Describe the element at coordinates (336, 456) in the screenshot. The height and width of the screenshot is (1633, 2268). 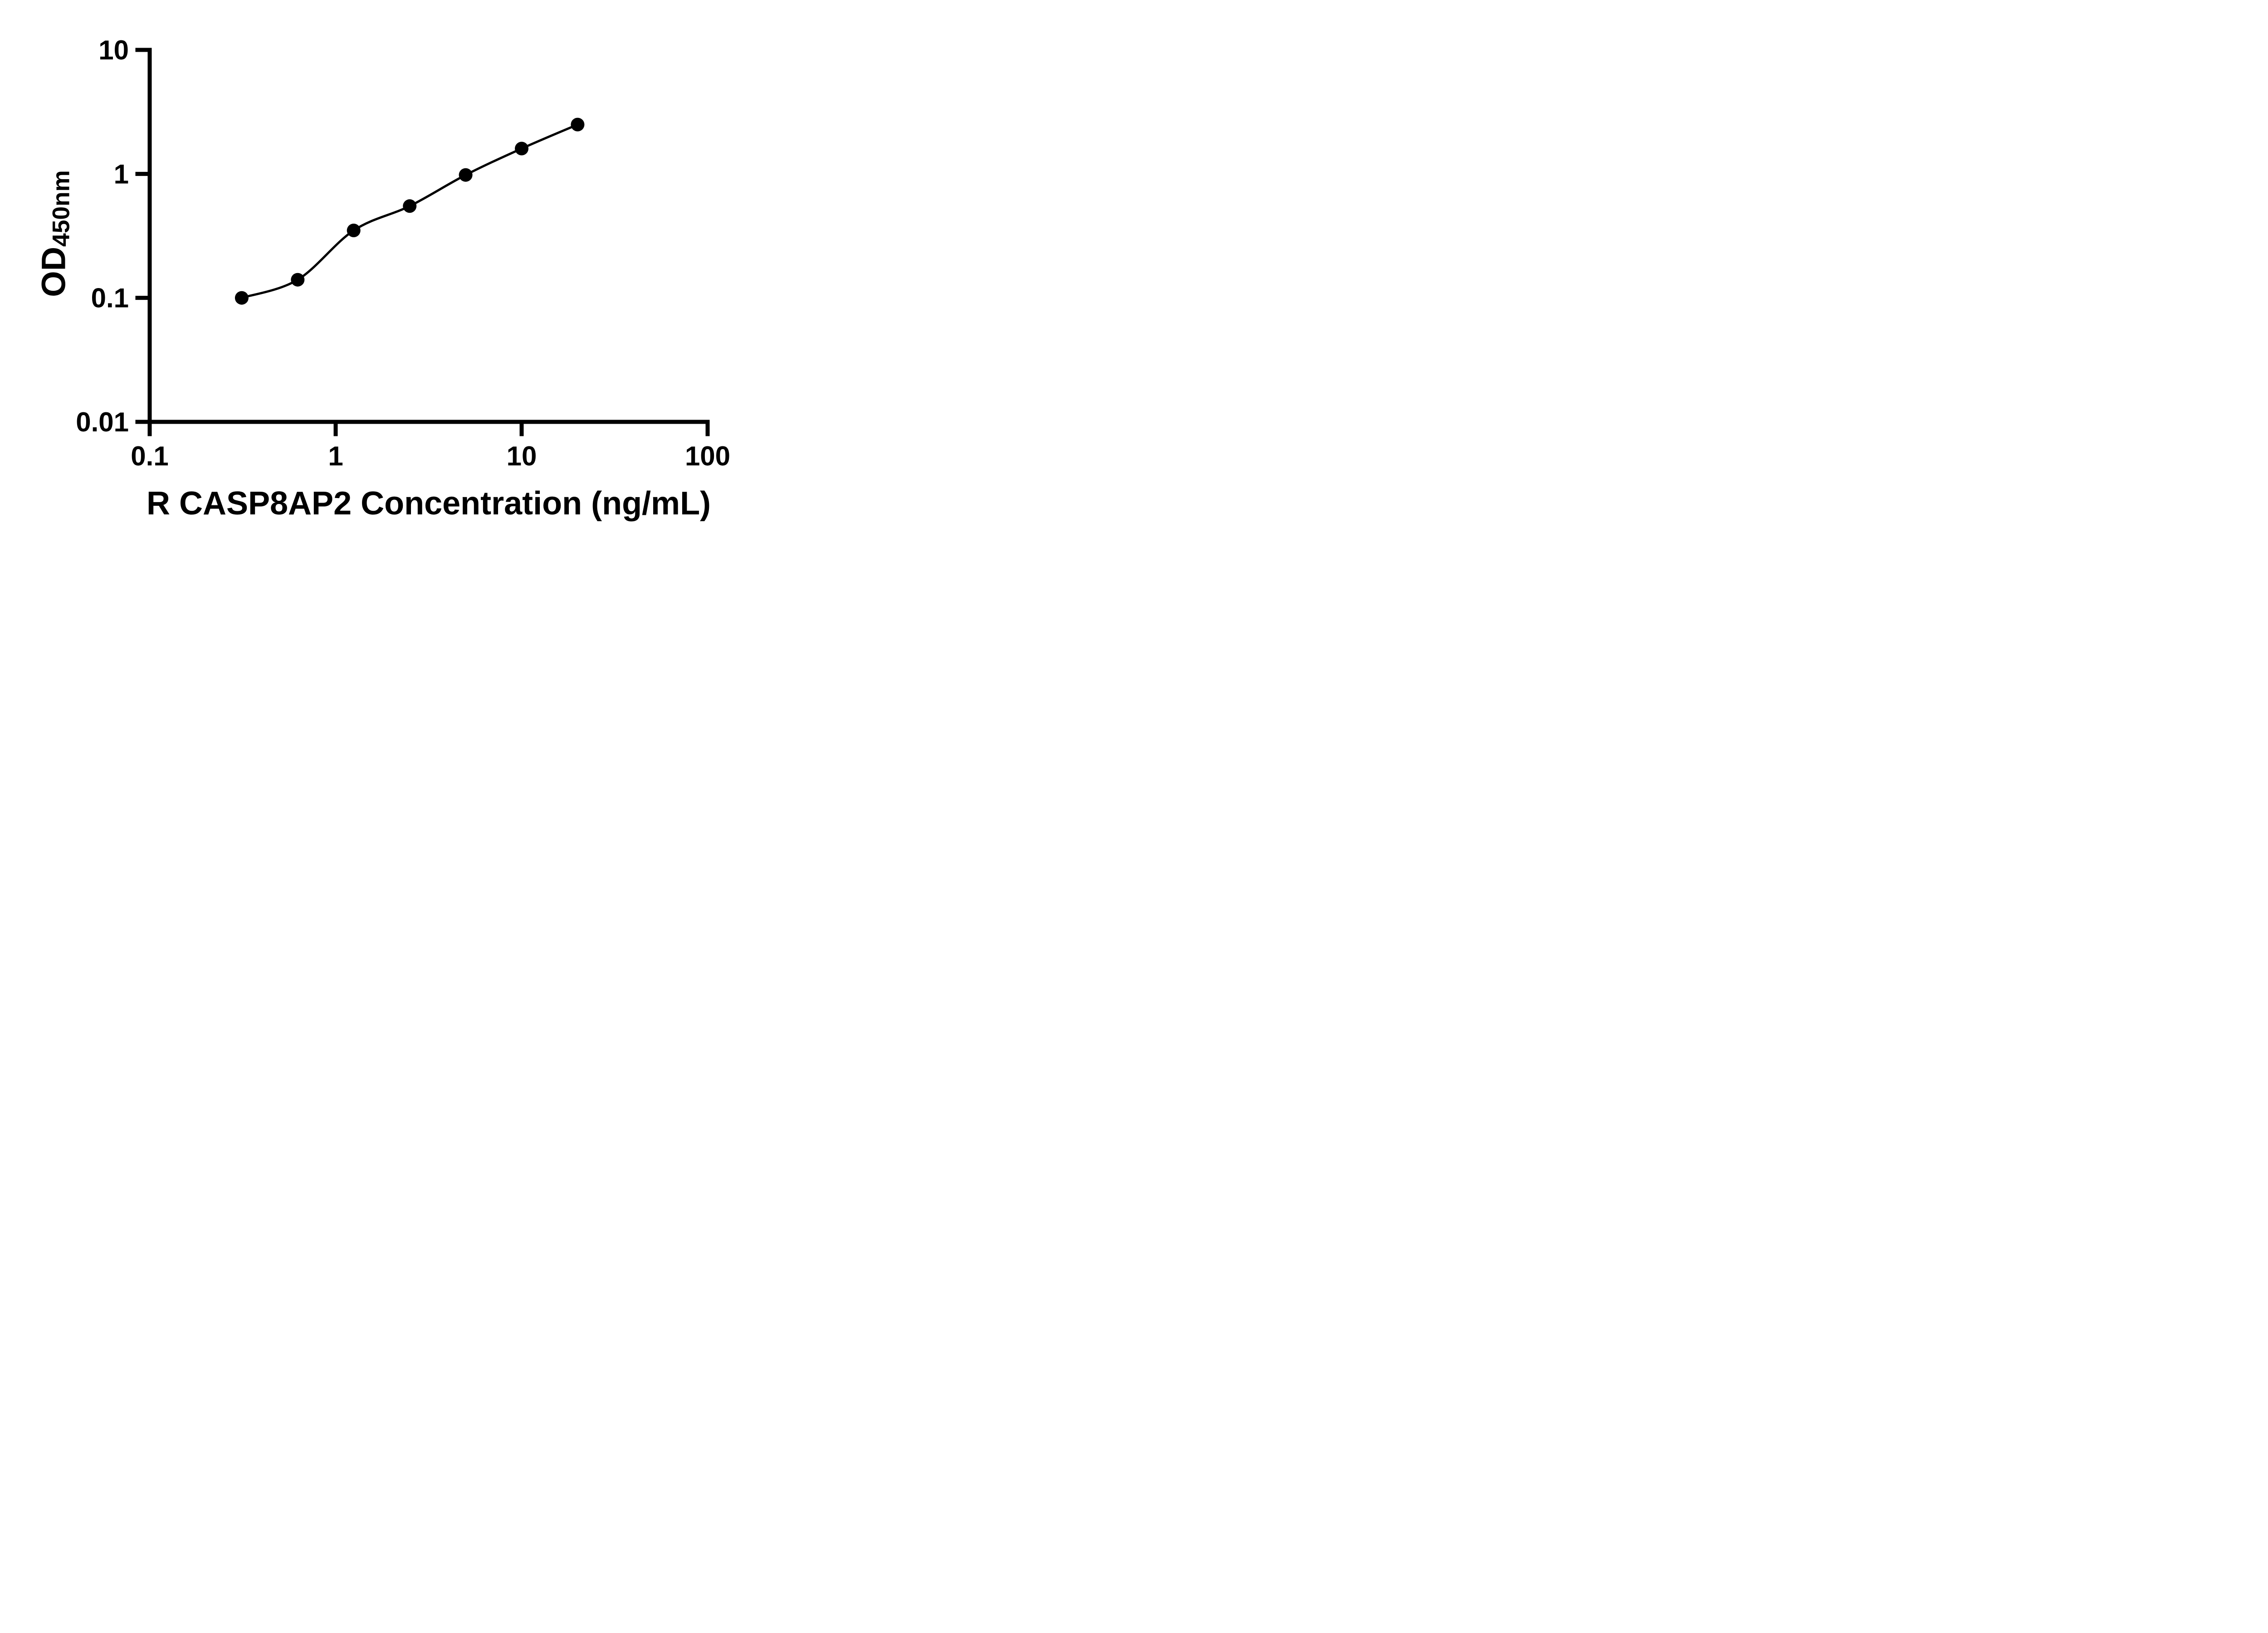
I see `x-tick-label: 1` at that location.